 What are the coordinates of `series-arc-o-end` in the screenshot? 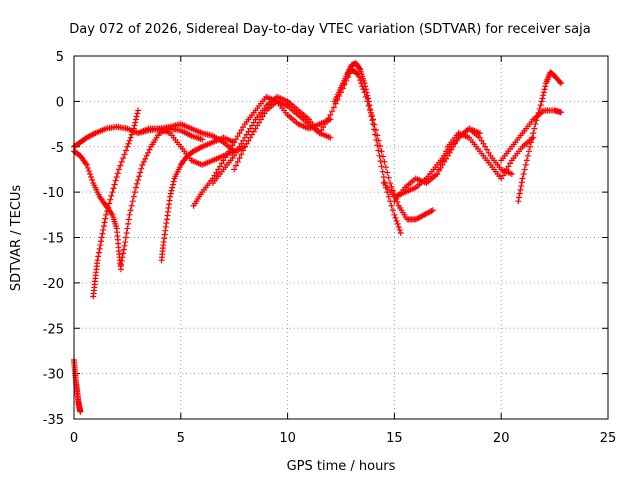 It's located at (540, 137).